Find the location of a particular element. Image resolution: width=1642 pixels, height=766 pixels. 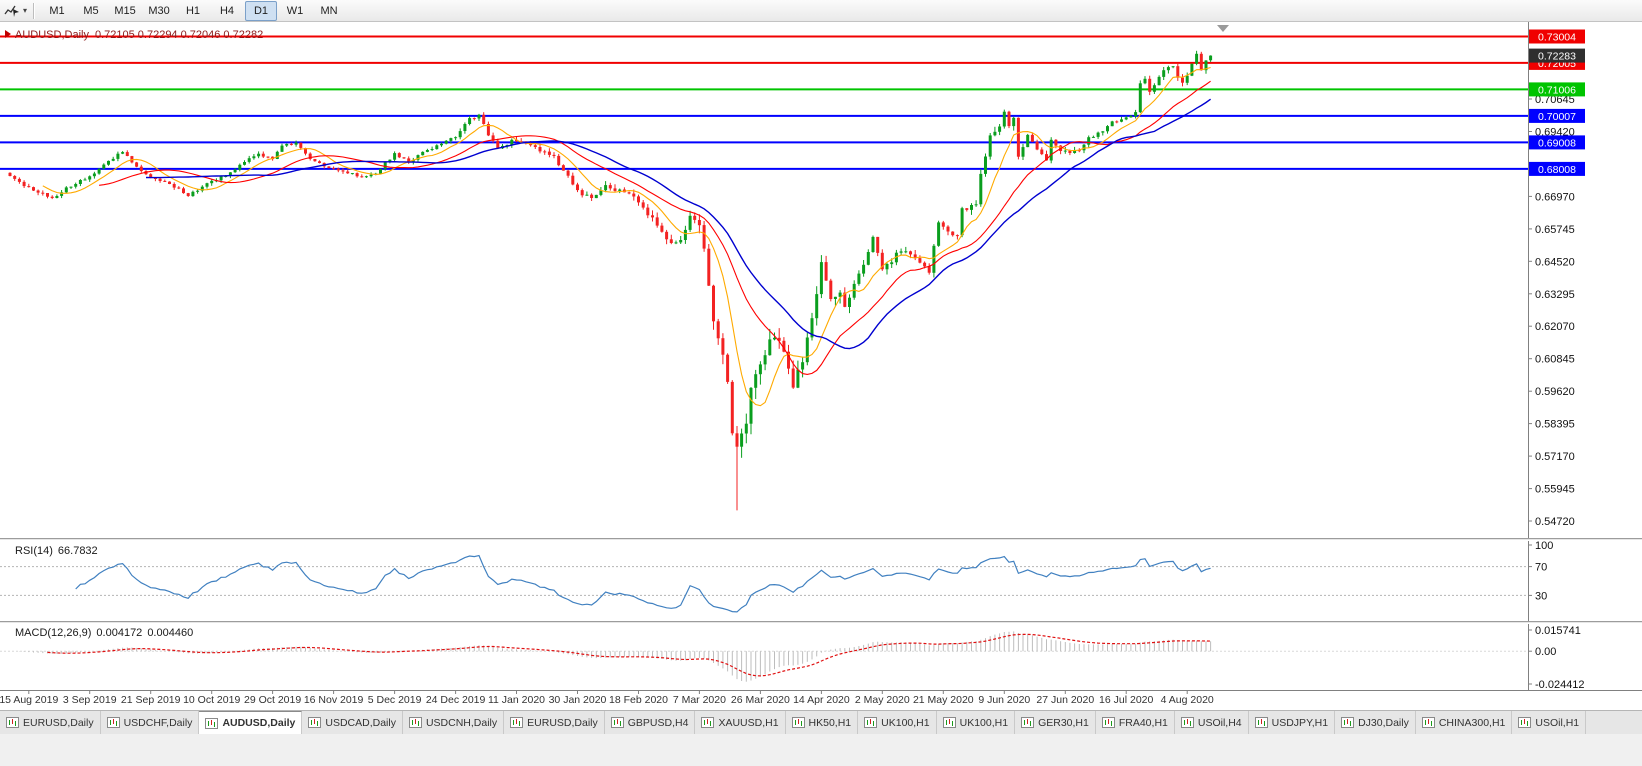

chart-tab-usoil-h1: USOil,H1 is located at coordinates (1549, 722).